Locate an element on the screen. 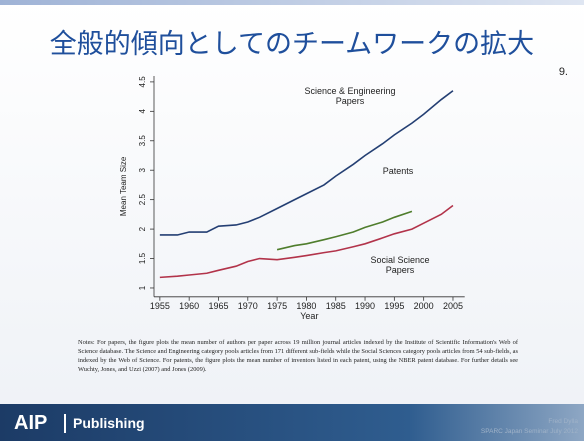 The width and height of the screenshot is (584, 441). x-tick-label: 1970 is located at coordinates (248, 306).